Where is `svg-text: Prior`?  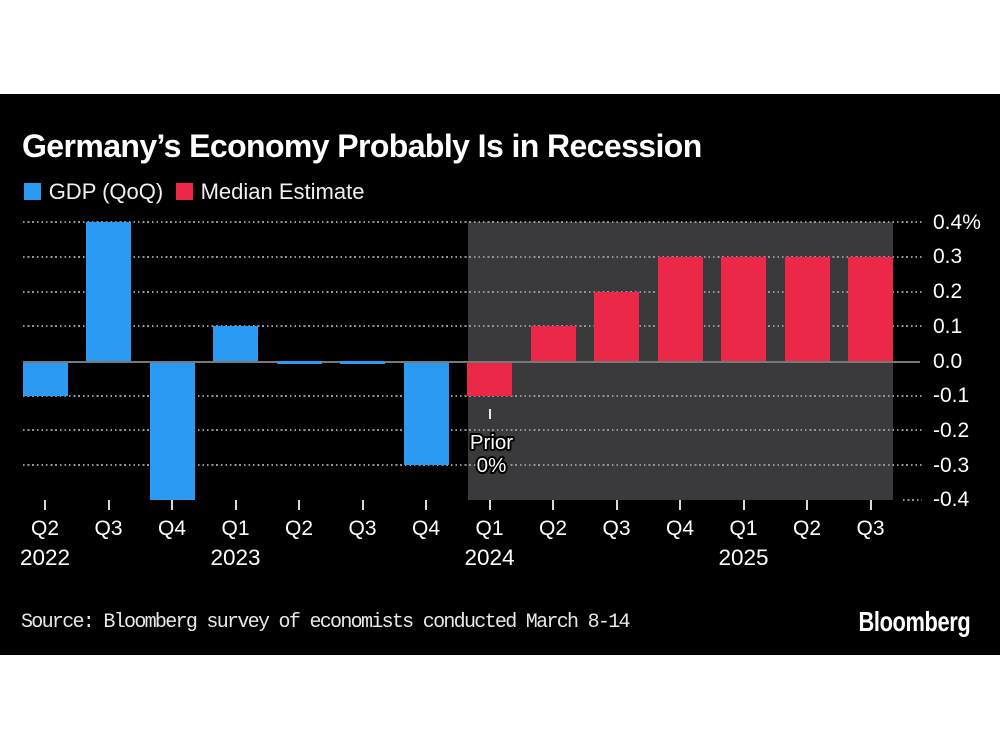 svg-text: Prior is located at coordinates (491, 442).